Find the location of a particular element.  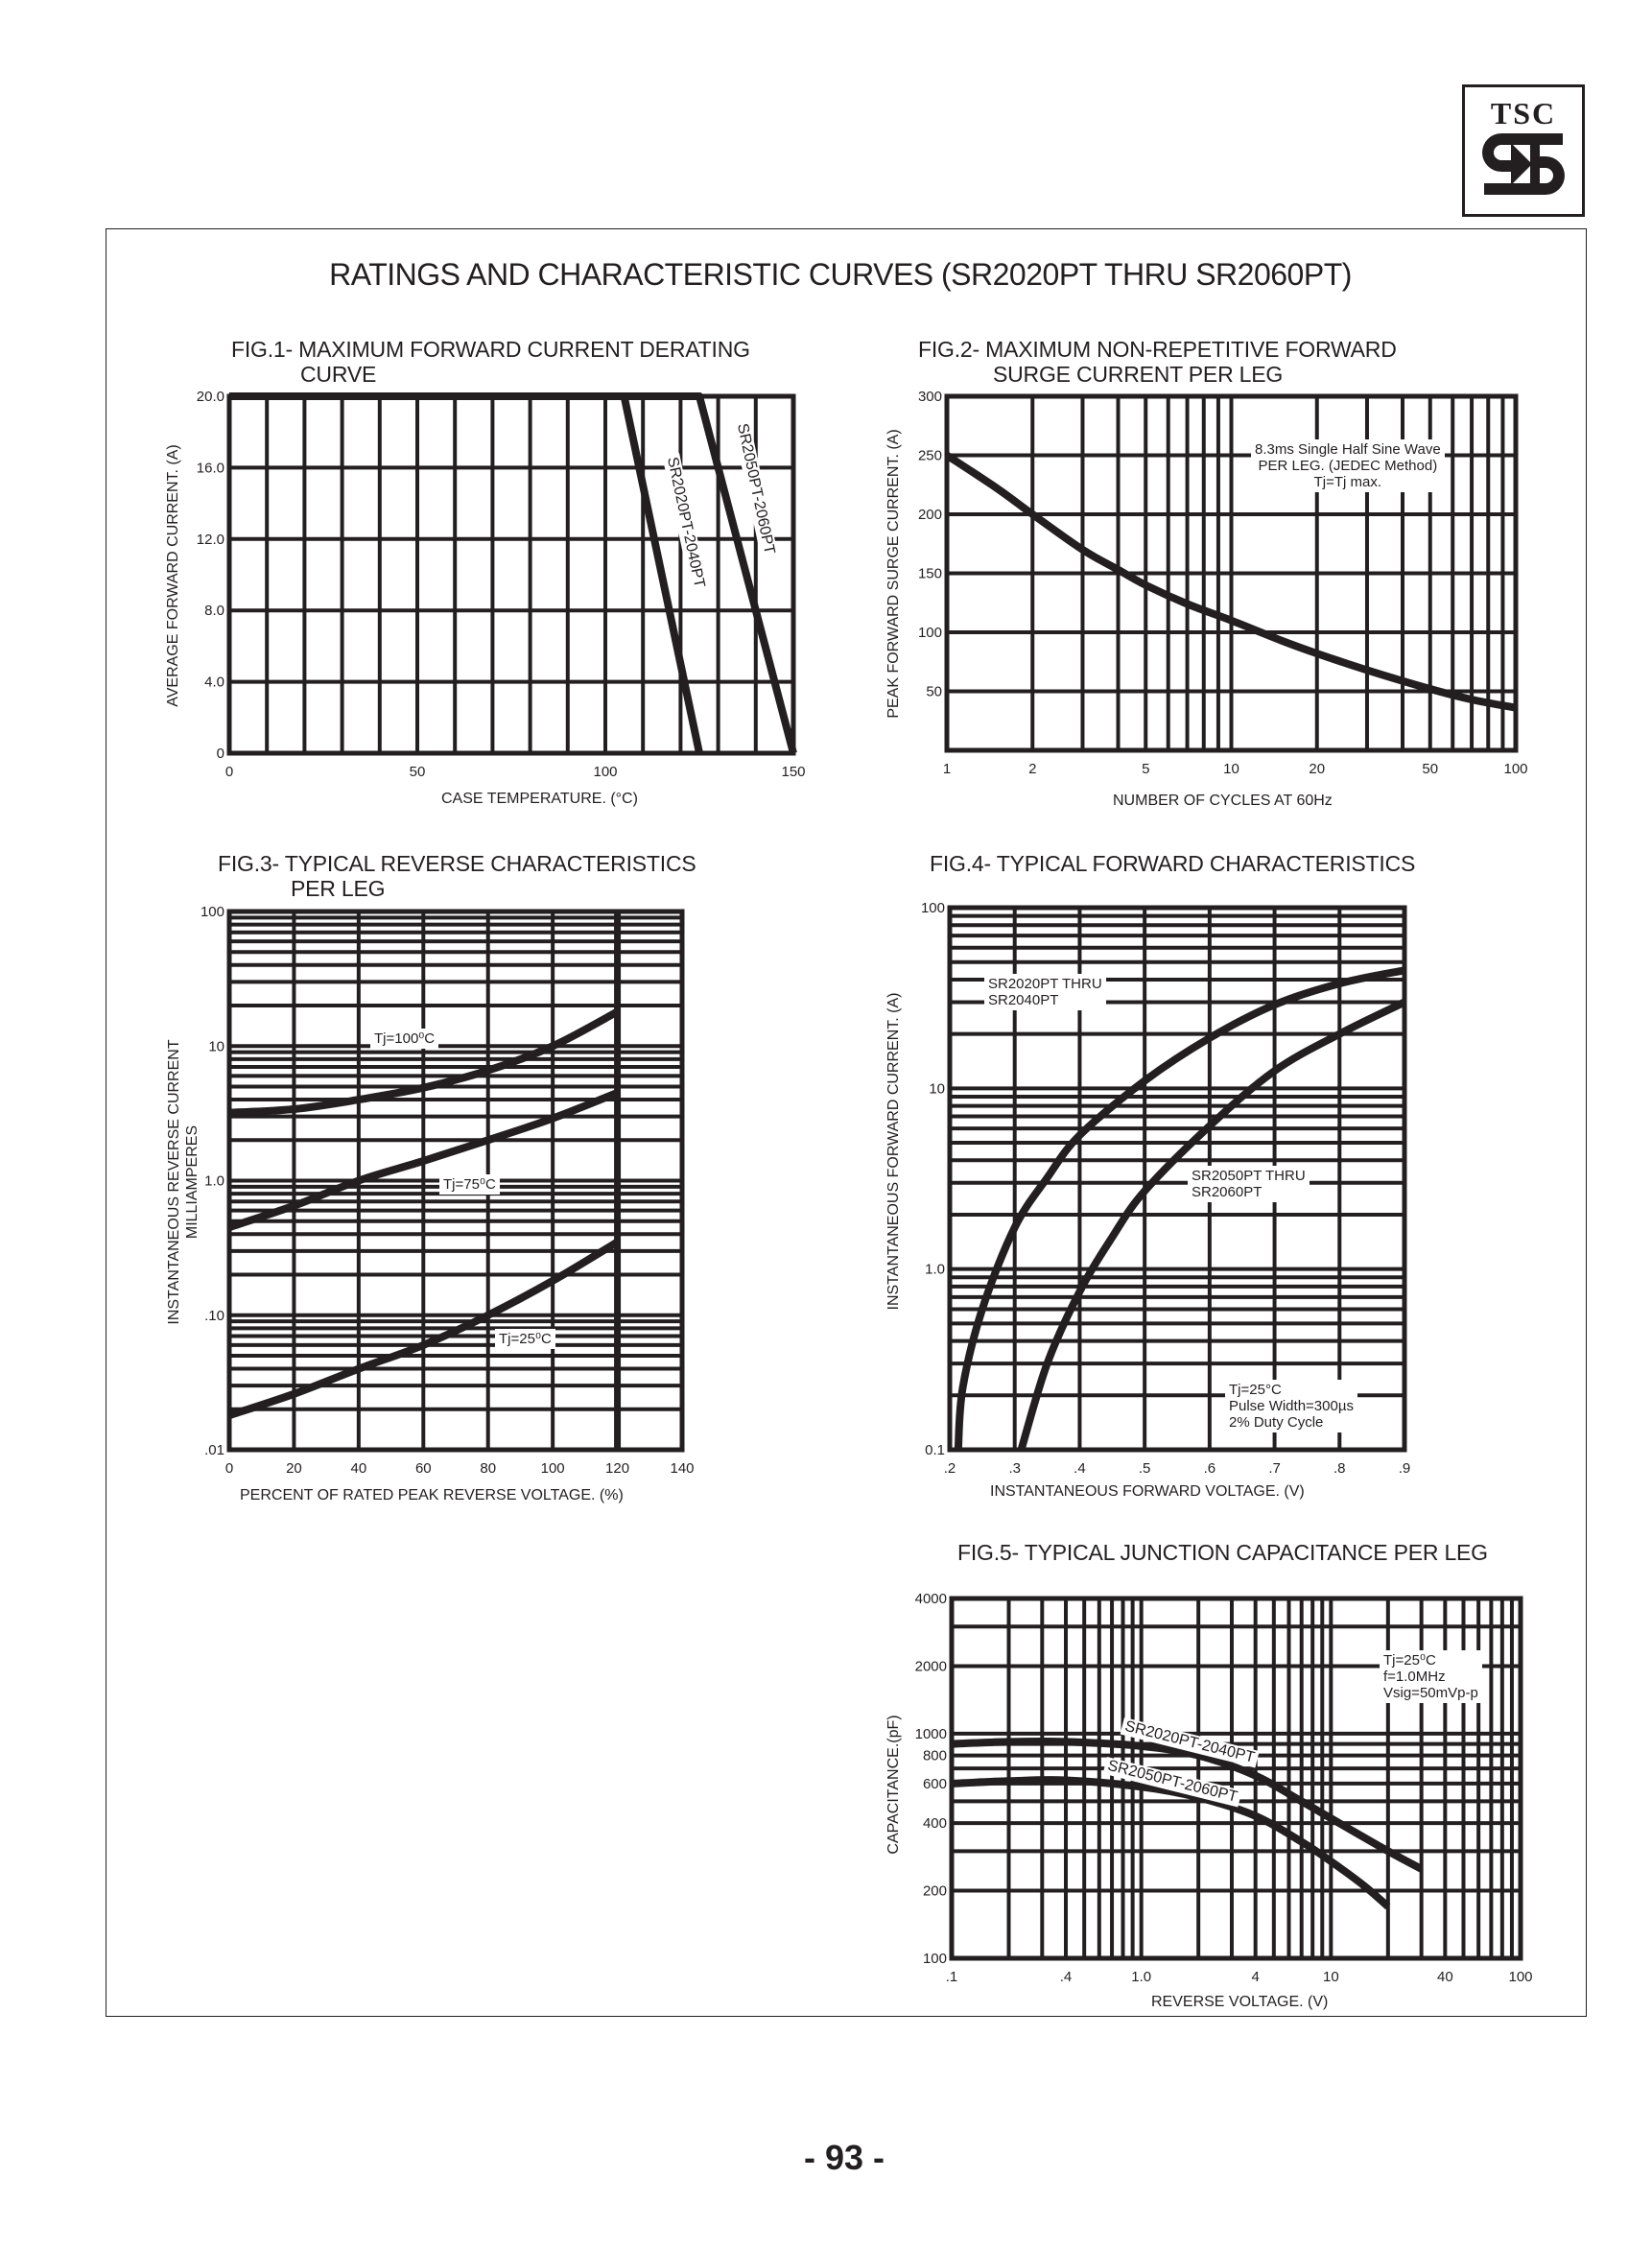

note-line: Pulse Width=300µs is located at coordinates (1292, 1406).